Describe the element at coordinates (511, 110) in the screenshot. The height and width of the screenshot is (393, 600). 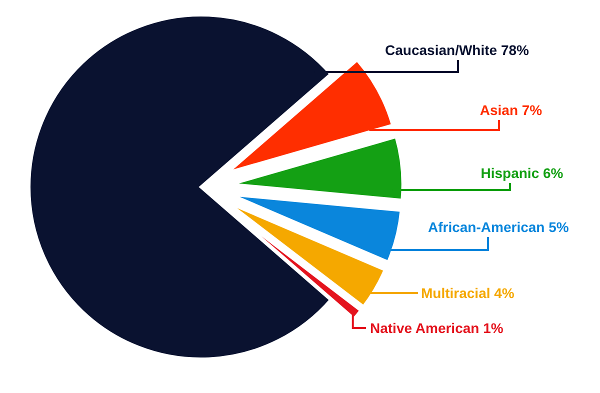
I see `slice-label: Asian 7%` at that location.